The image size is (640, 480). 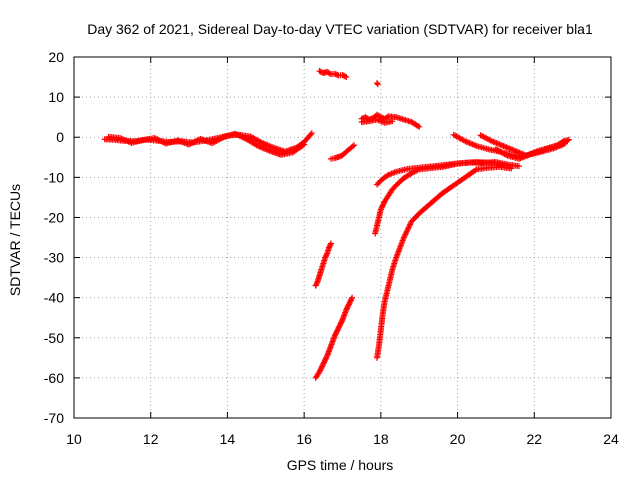 I want to click on y-tick-label: -20, so click(x=54, y=217).